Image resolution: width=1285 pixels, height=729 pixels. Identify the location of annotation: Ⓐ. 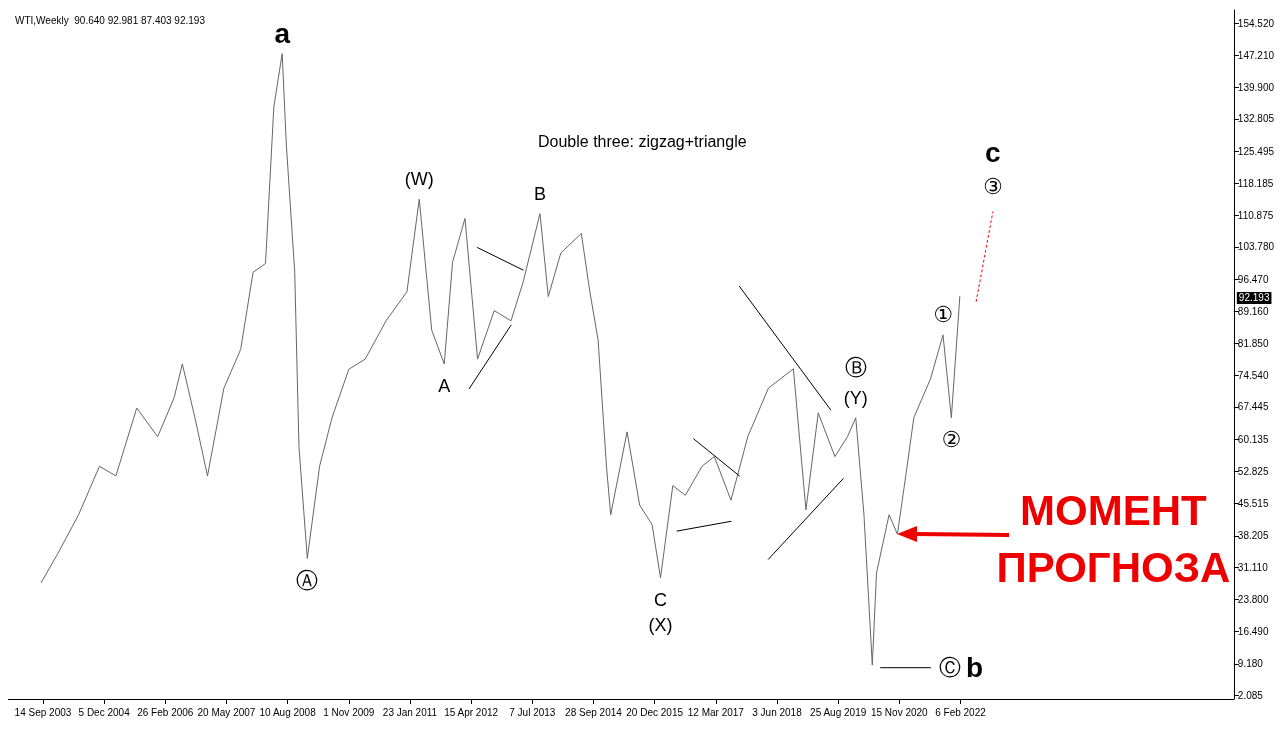
(307, 580).